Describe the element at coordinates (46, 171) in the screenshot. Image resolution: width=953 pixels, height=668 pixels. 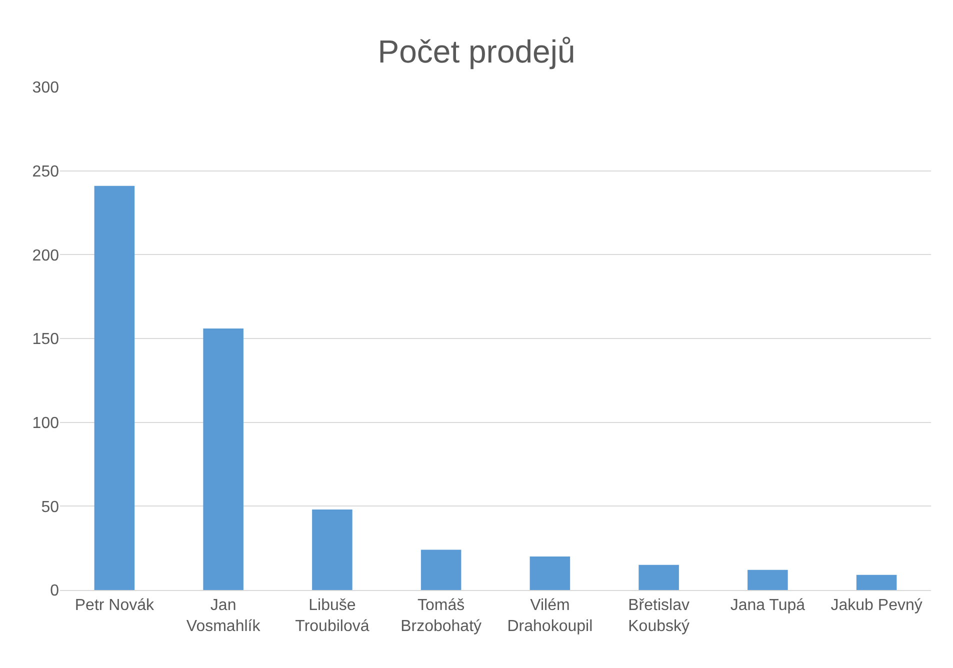
I see `y-tick-label: 250` at that location.